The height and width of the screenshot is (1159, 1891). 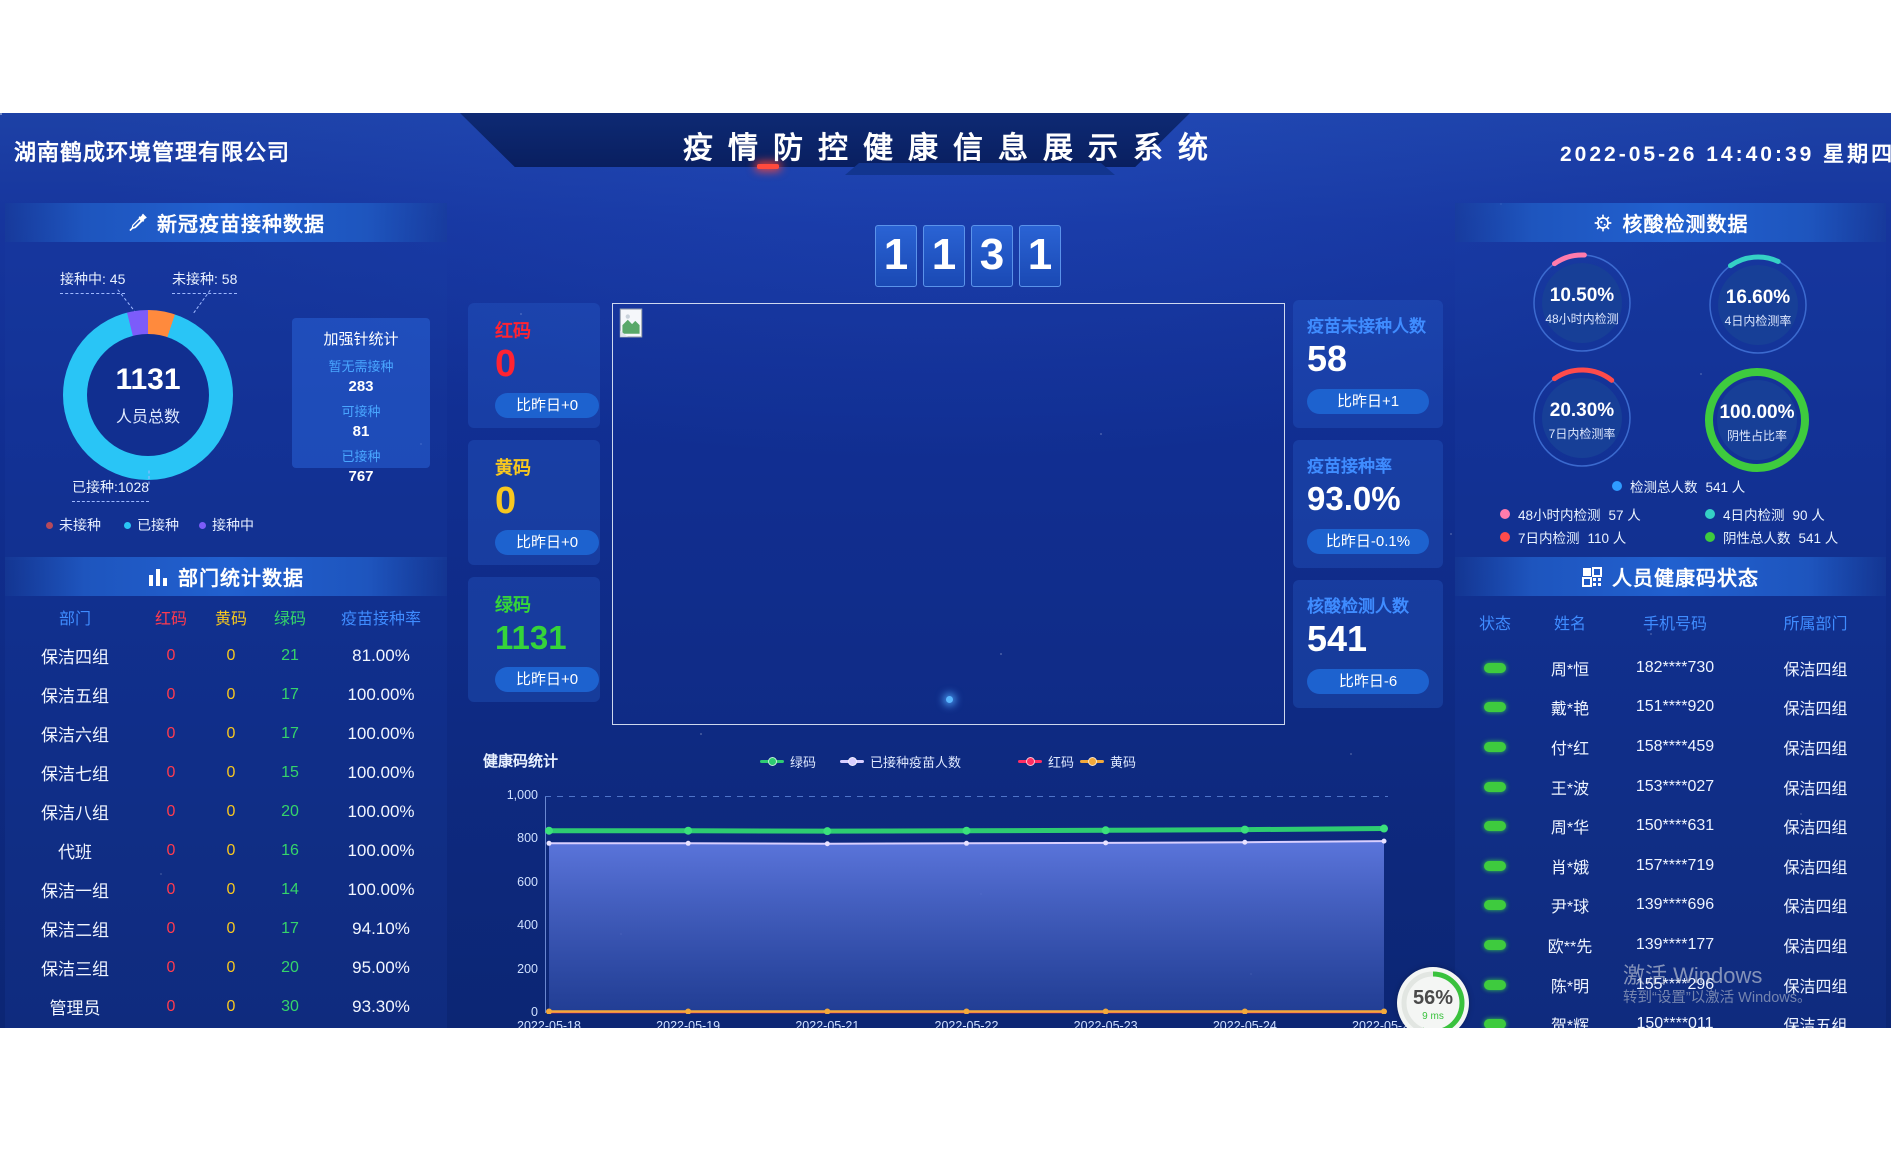 What do you see at coordinates (73, 525) in the screenshot?
I see `legend-item-unvaccinated: 未接种` at bounding box center [73, 525].